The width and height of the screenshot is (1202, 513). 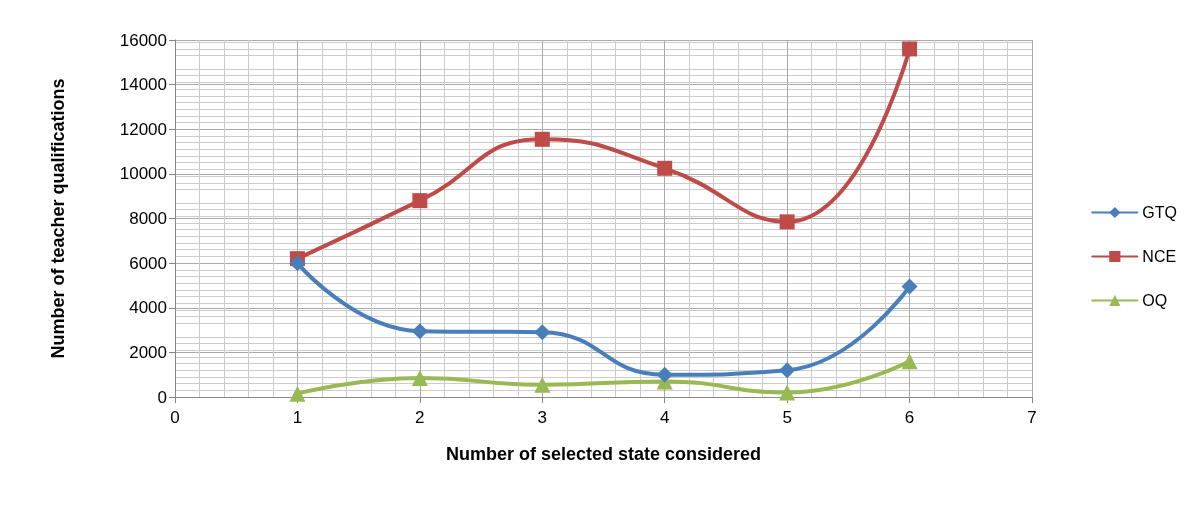 What do you see at coordinates (787, 417) in the screenshot?
I see `x-tick-label: 5` at bounding box center [787, 417].